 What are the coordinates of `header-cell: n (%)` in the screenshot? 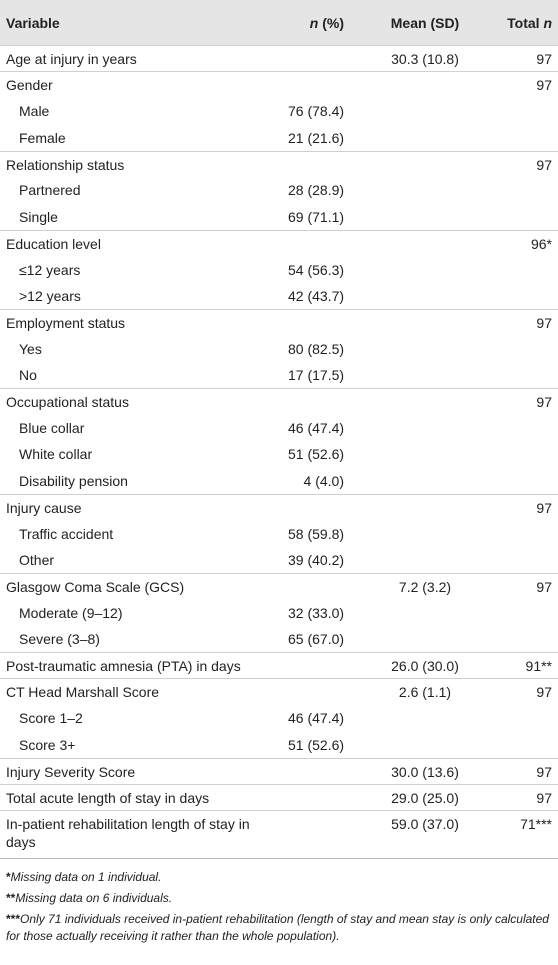 It's located at (319, 23).